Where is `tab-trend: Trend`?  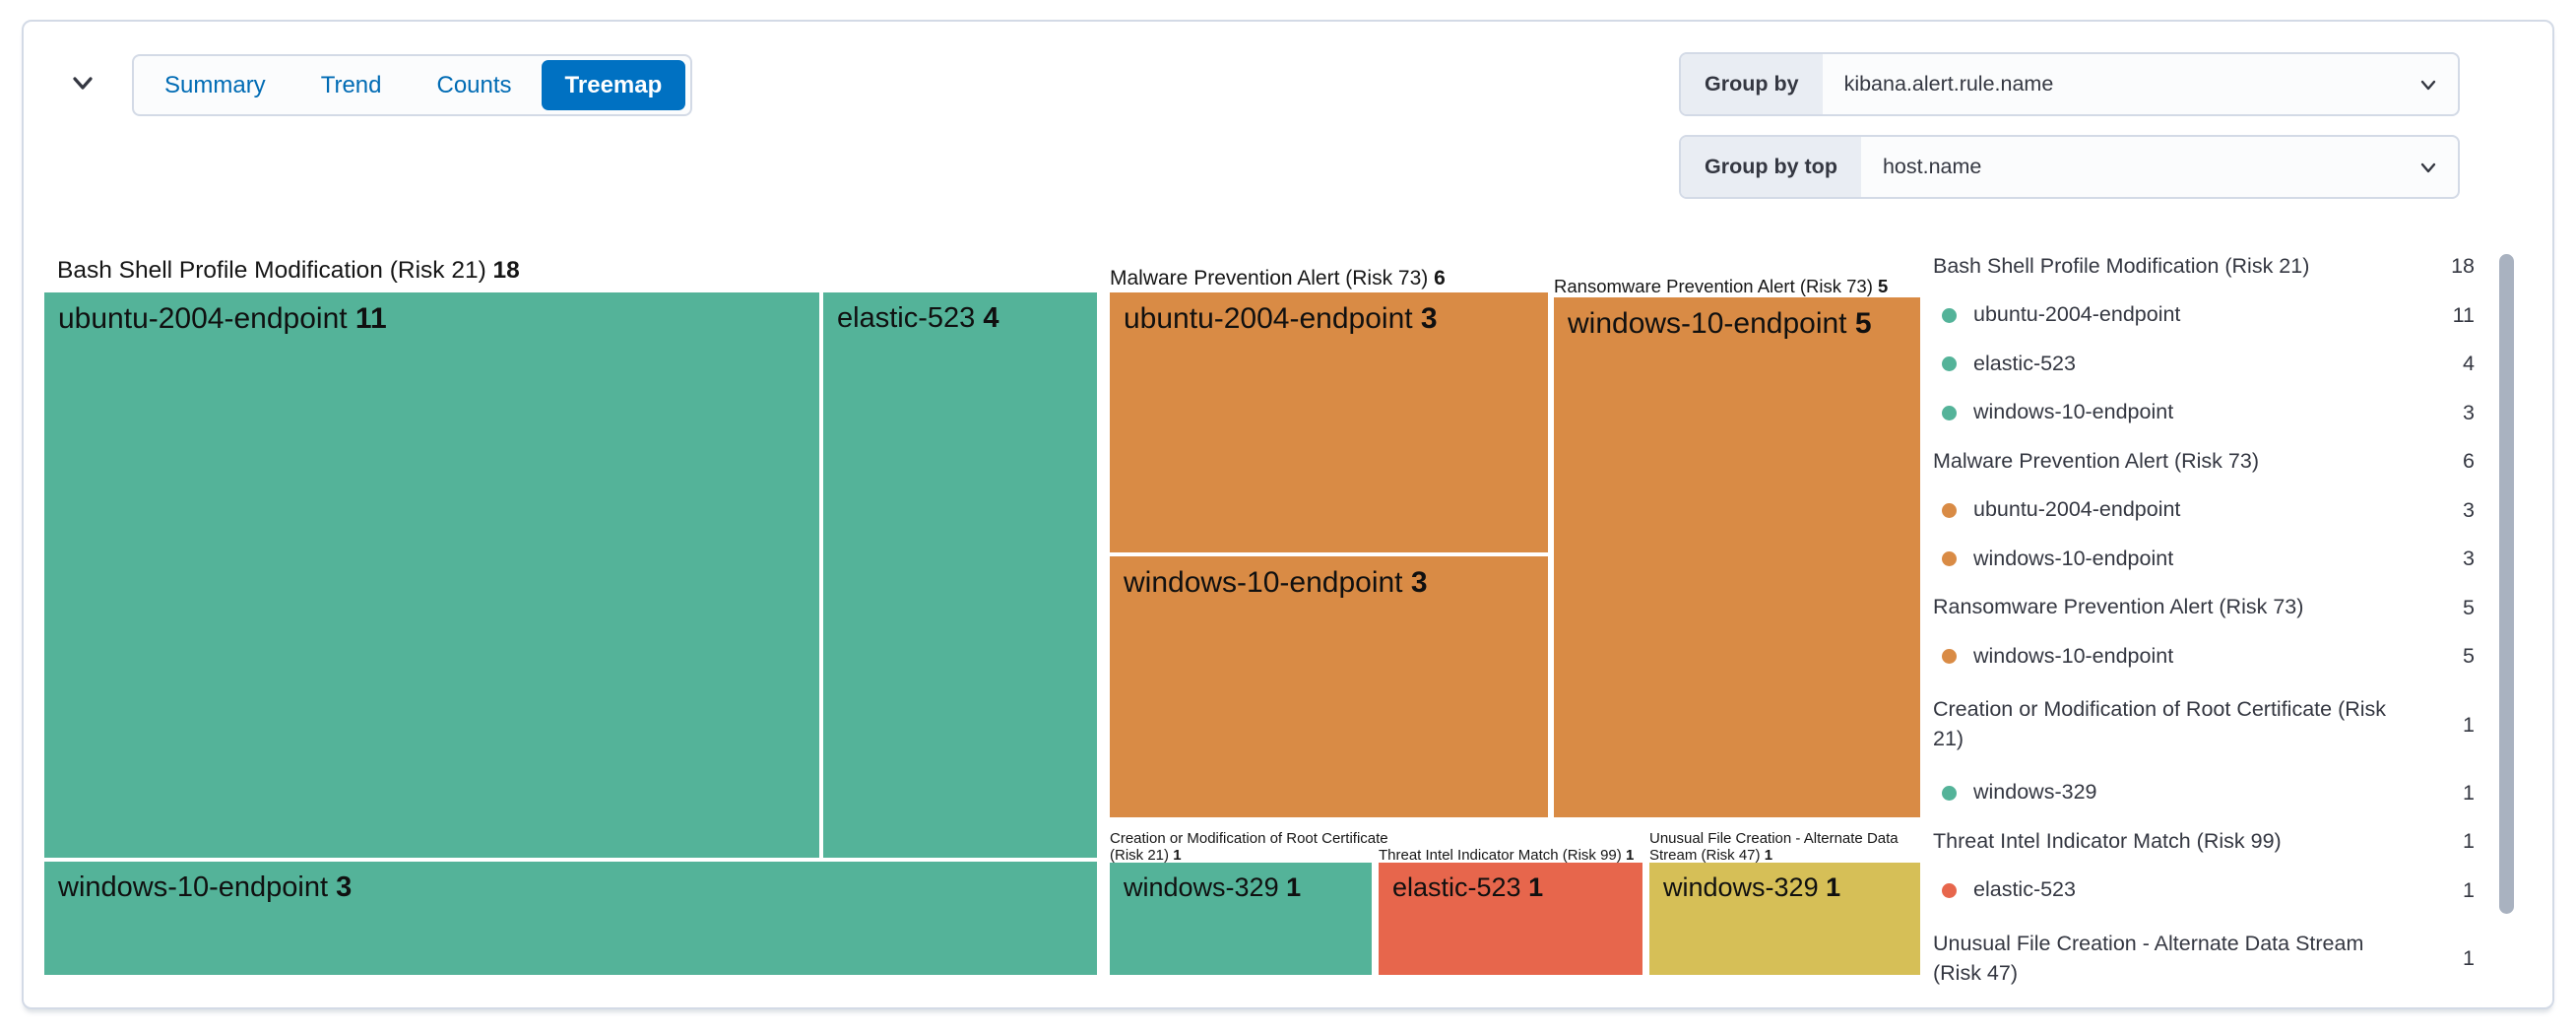 tab-trend: Trend is located at coordinates (351, 85).